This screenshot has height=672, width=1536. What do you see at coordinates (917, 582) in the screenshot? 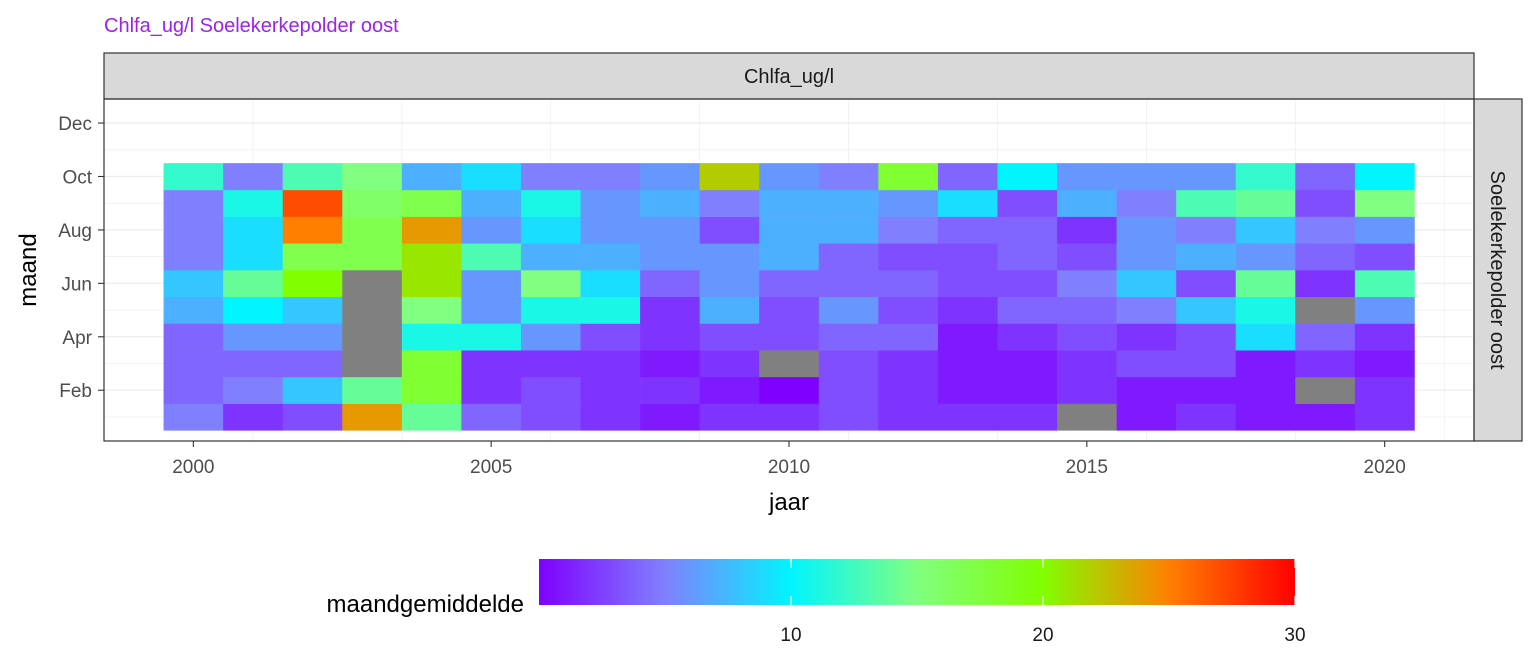
I see `legend-colorbar` at bounding box center [917, 582].